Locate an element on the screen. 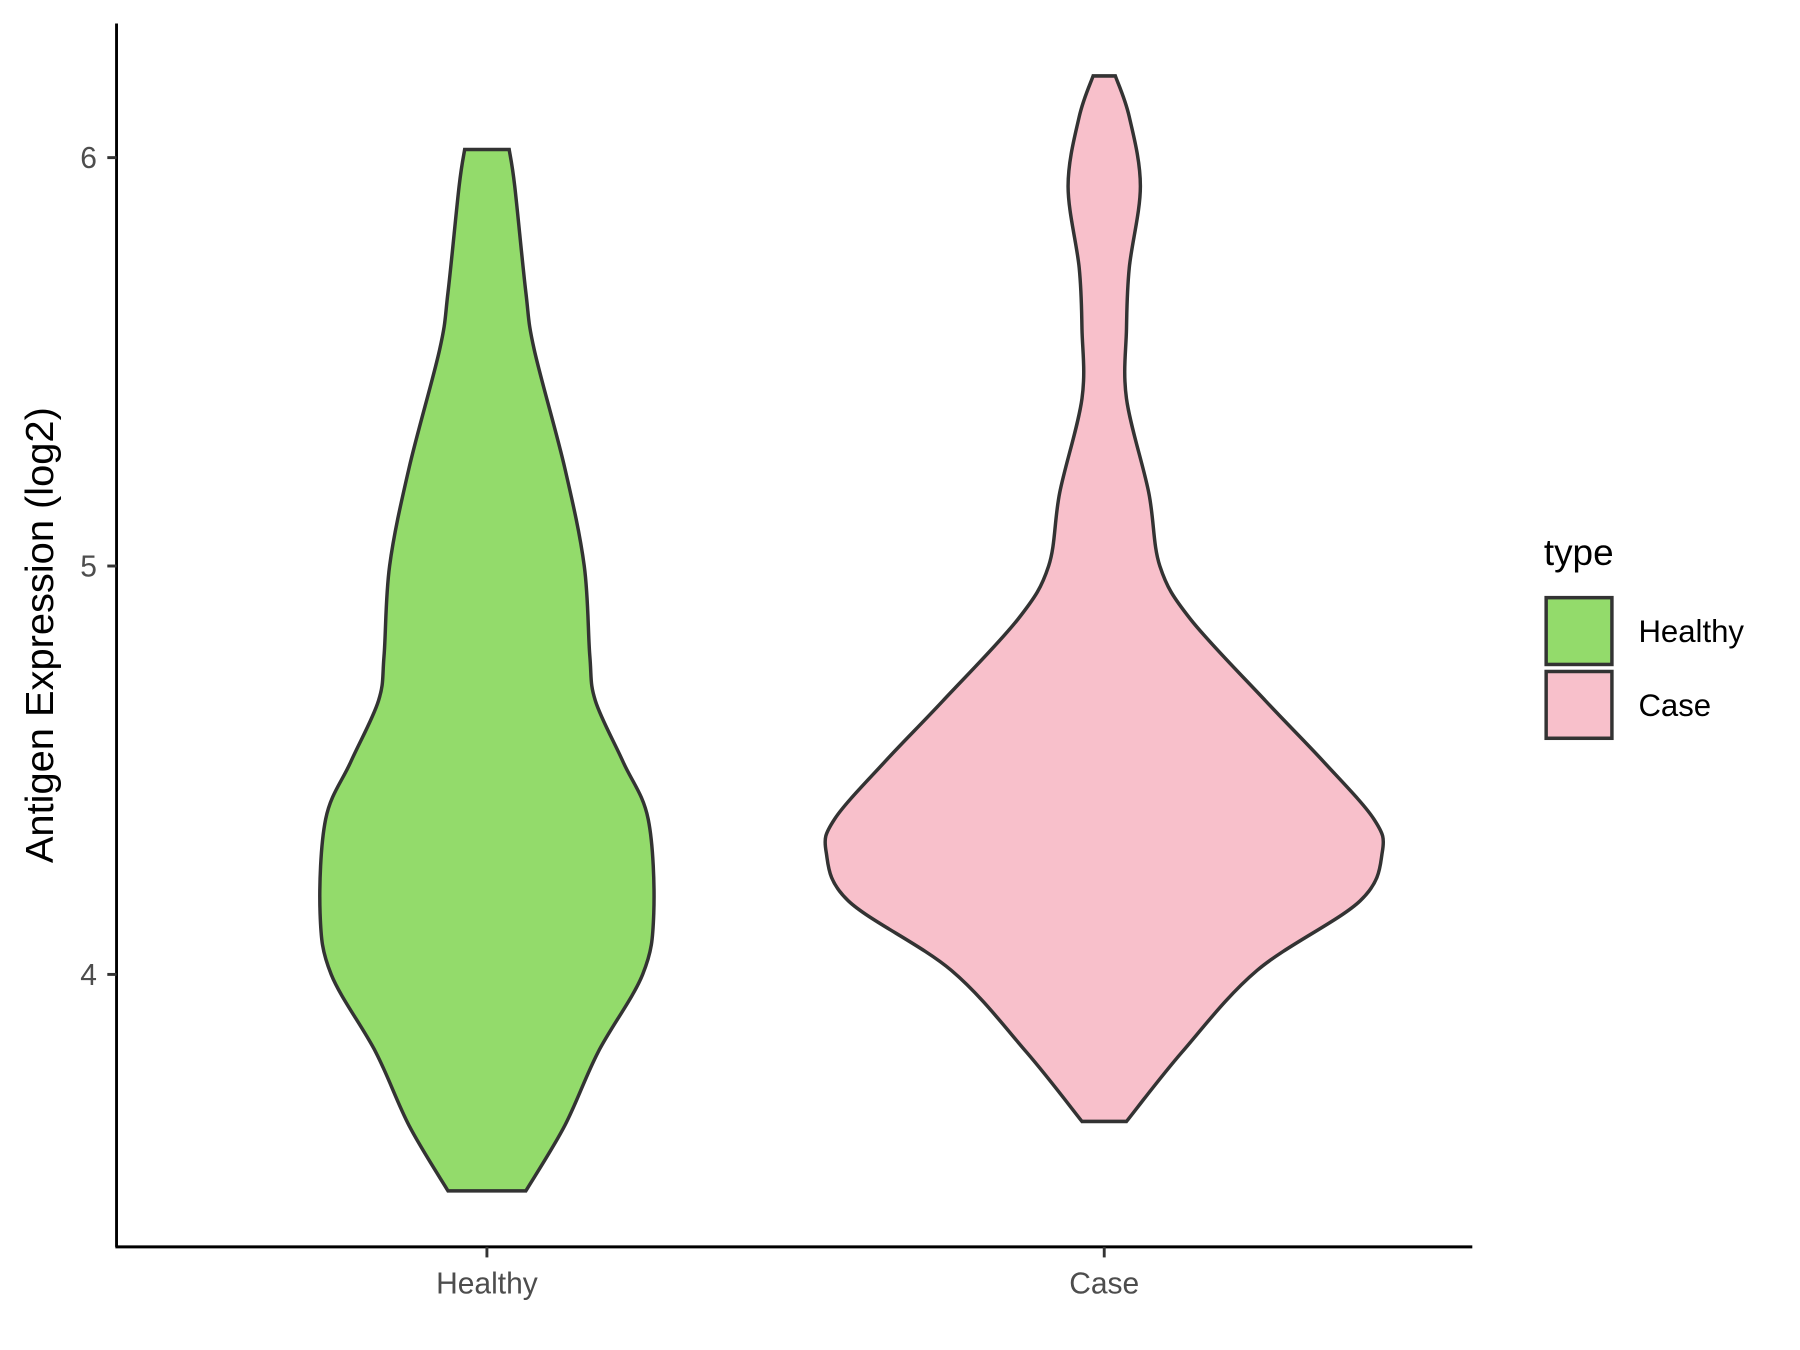  y-axis-label: Antigen Expression (log2) is located at coordinates (40, 635).